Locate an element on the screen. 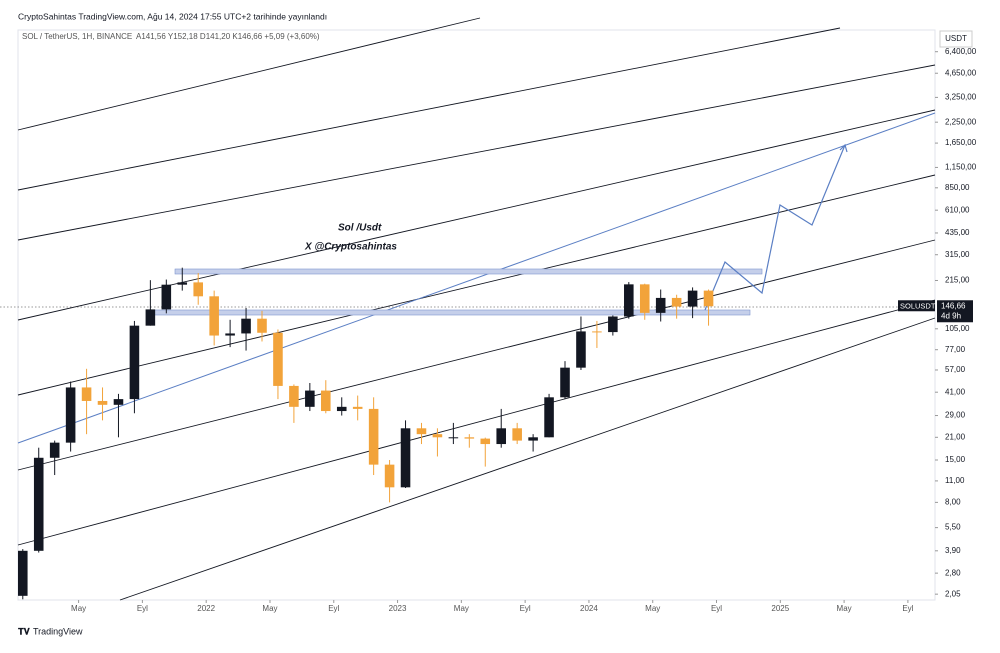 This screenshot has height=653, width=1000. y-tick-label: 610,00 is located at coordinates (957, 209).